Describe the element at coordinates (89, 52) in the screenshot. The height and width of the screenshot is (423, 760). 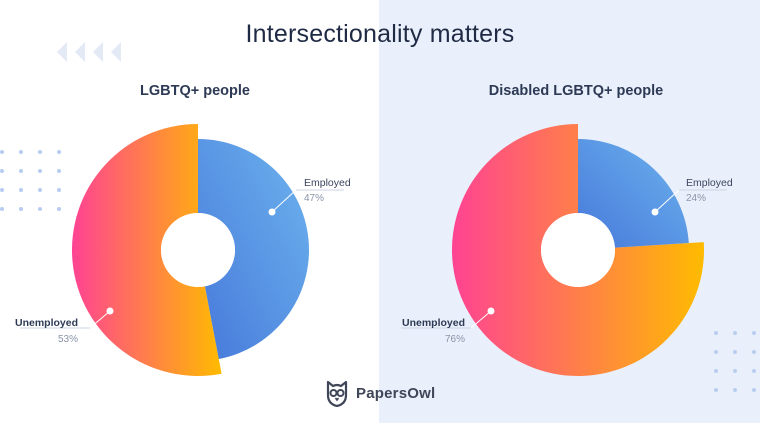
I see `chevron-decoration-icon` at that location.